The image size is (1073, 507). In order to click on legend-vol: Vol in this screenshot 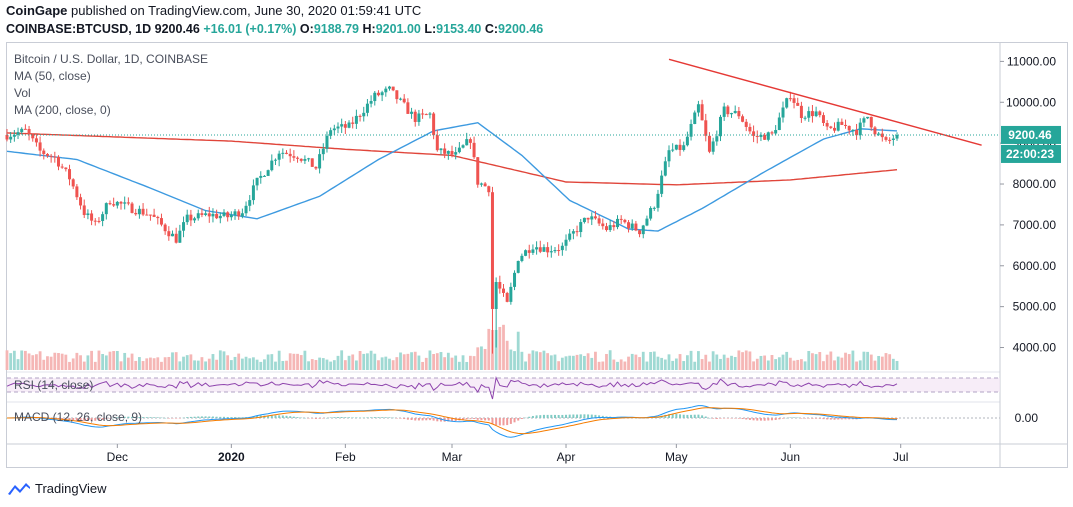, I will do `click(22, 93)`.